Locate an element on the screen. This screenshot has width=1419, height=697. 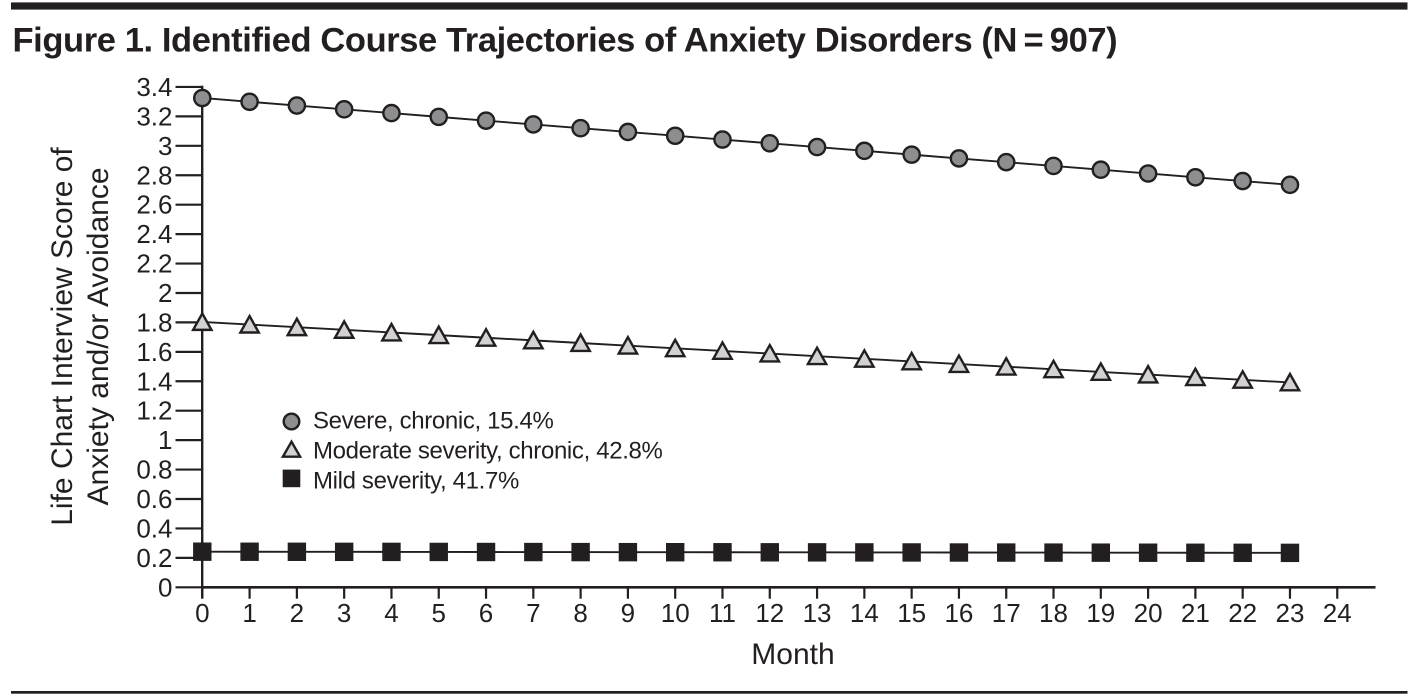
svg-text: 4 is located at coordinates (391, 613).